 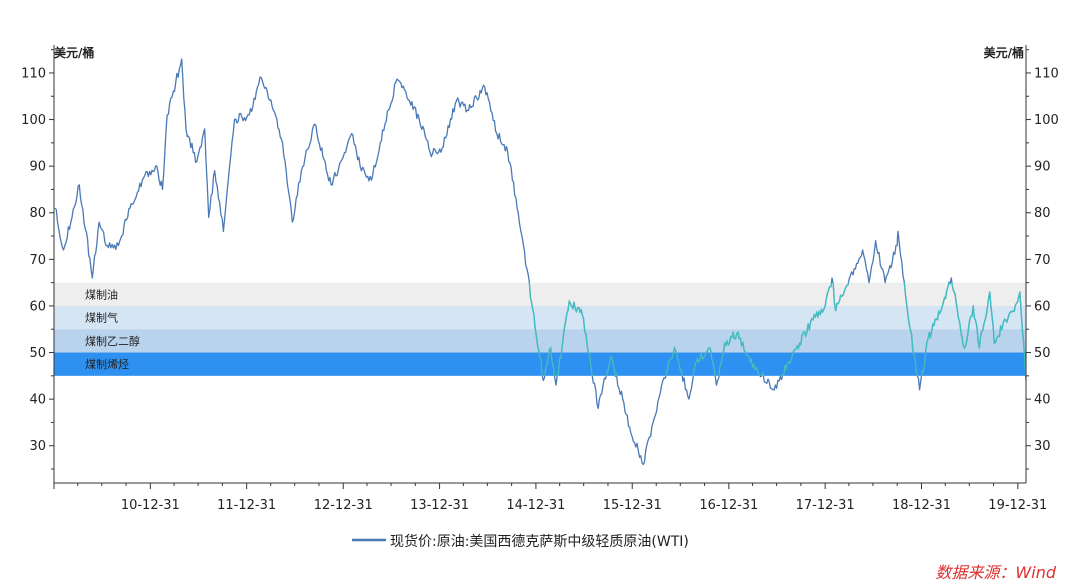 I want to click on x-tick-label: 14-12-31, so click(x=535, y=505).